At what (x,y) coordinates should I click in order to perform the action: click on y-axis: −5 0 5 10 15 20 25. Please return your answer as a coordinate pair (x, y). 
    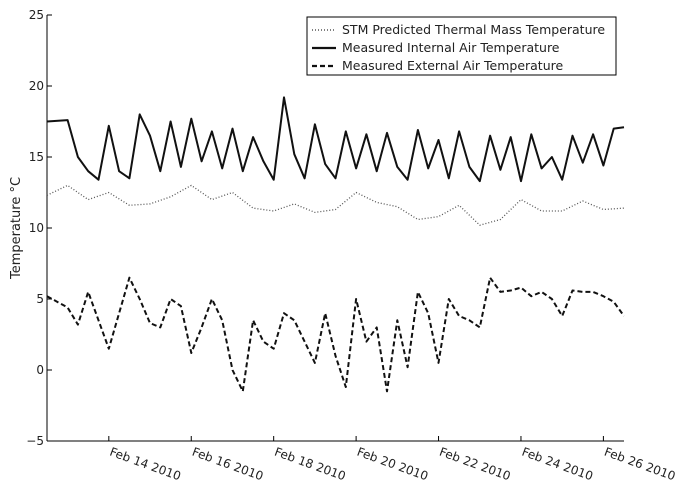
    Looking at the image, I should click on (39, 228).